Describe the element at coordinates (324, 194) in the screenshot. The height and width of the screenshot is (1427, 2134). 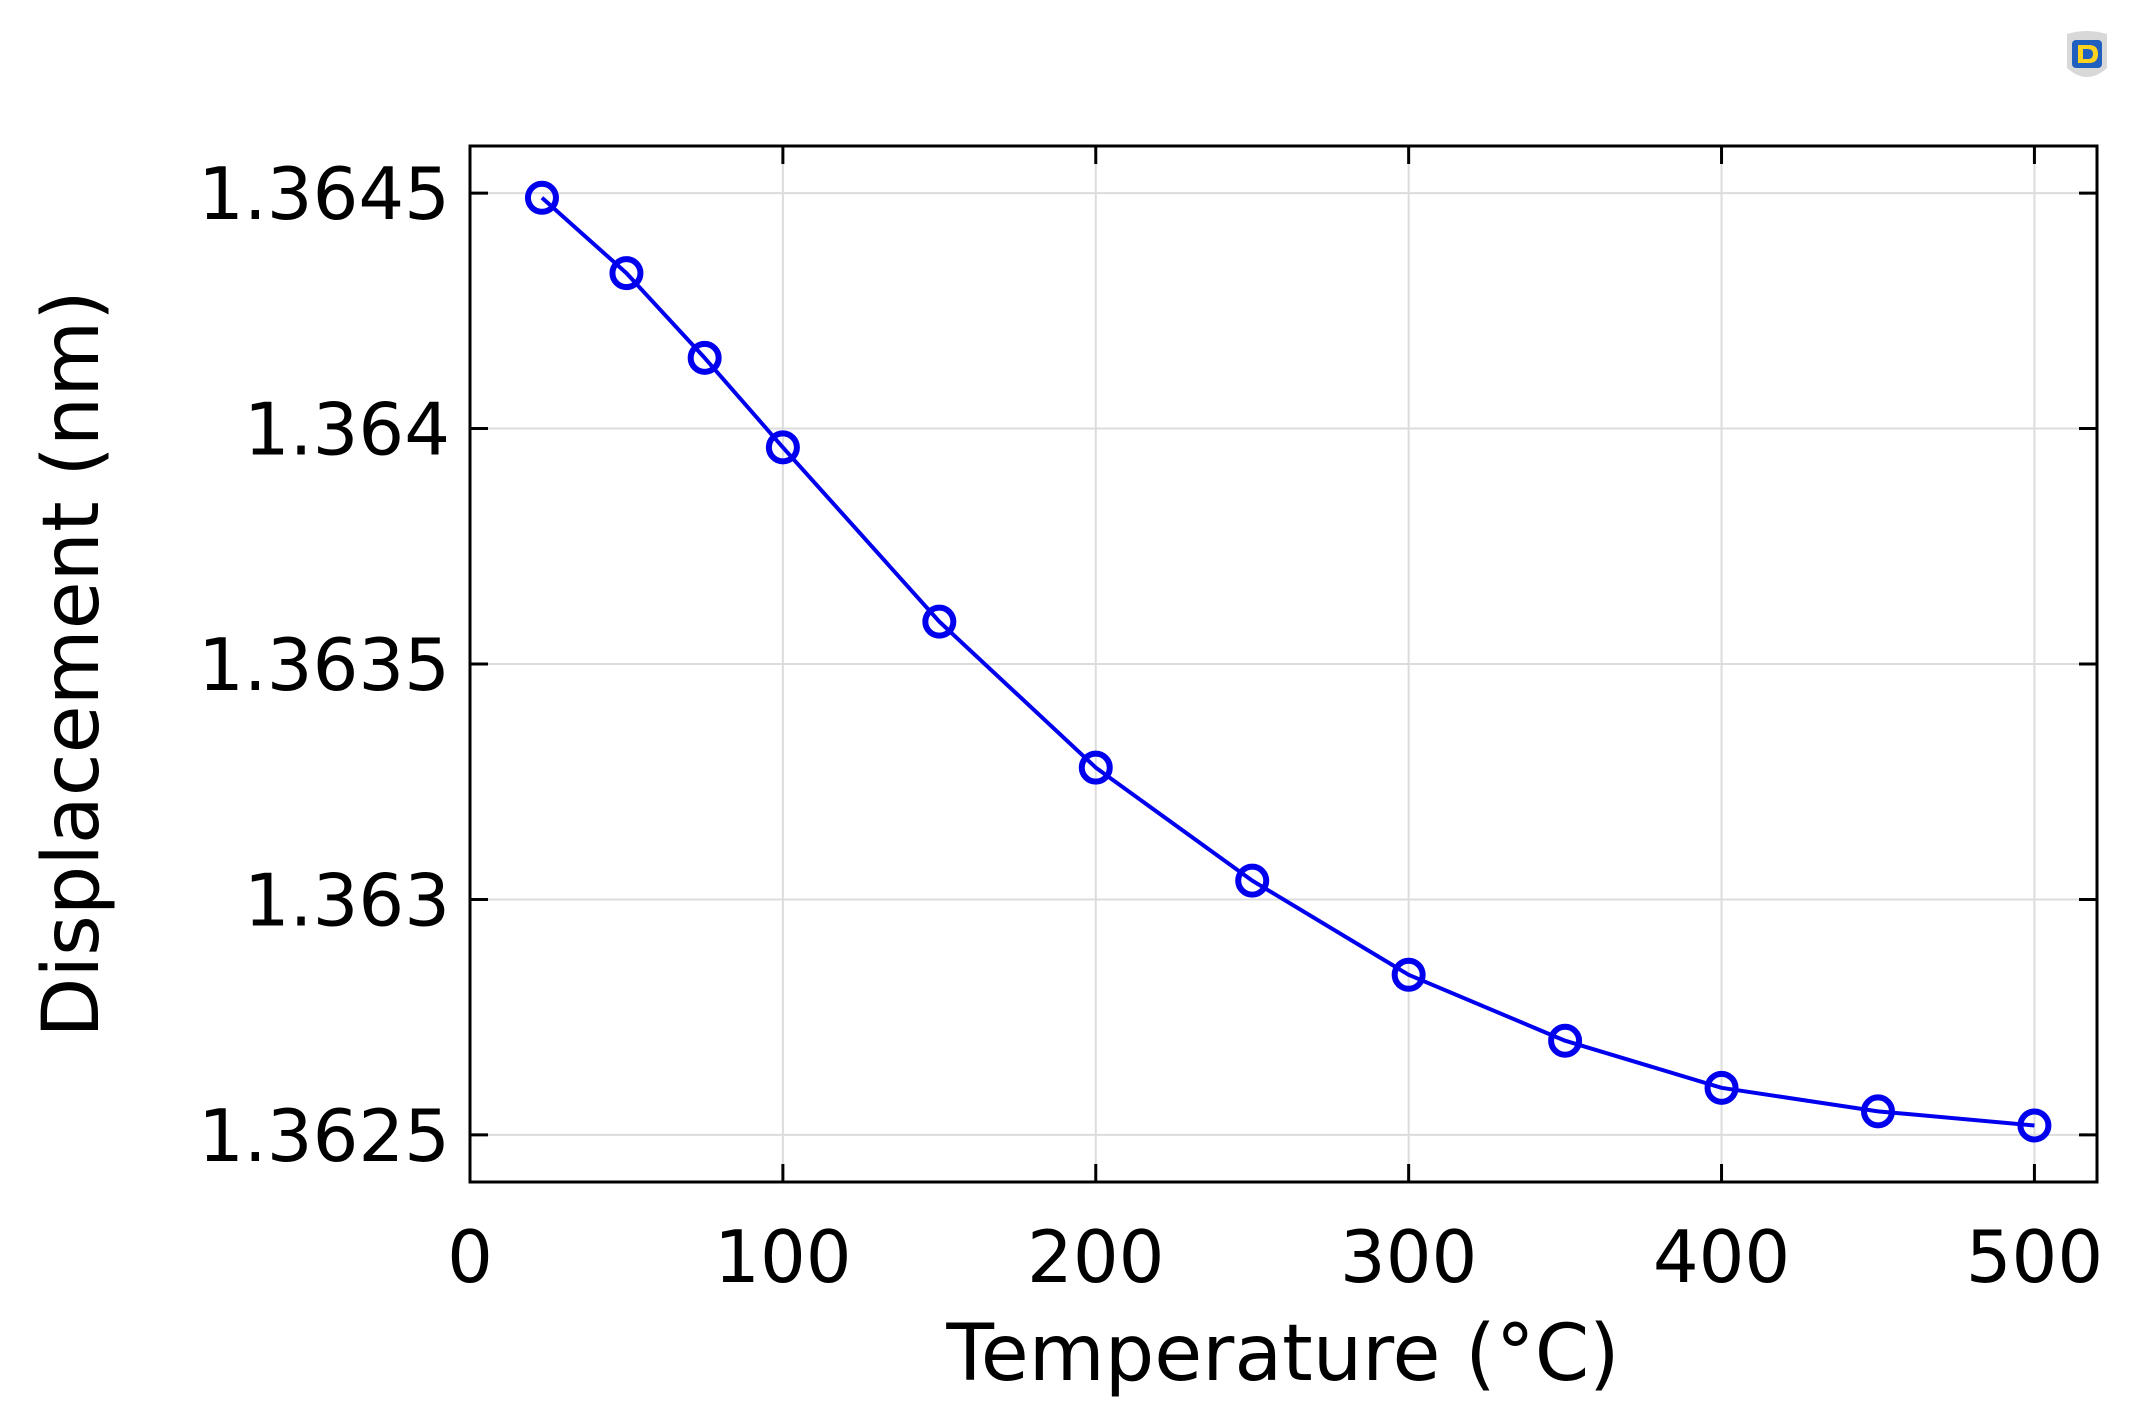
I see `y-tick-label: 1.3645` at that location.